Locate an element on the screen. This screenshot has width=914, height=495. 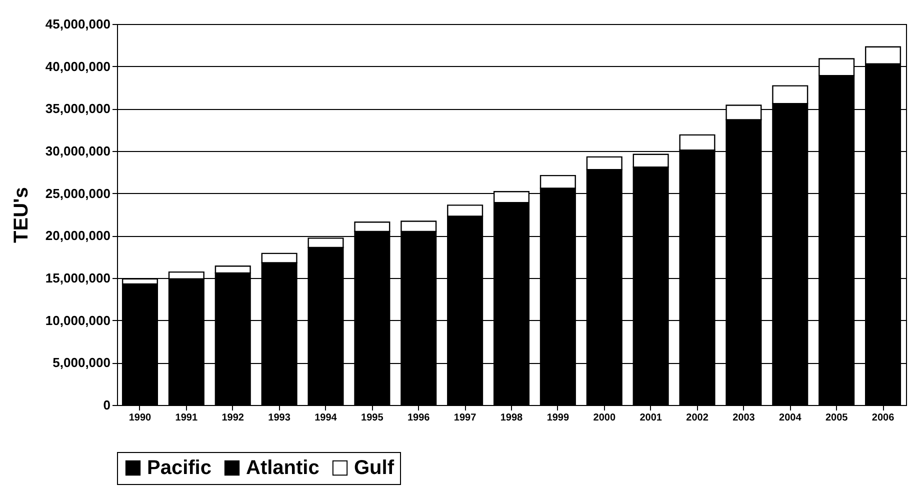
x-tick-label: 1995 is located at coordinates (372, 418).